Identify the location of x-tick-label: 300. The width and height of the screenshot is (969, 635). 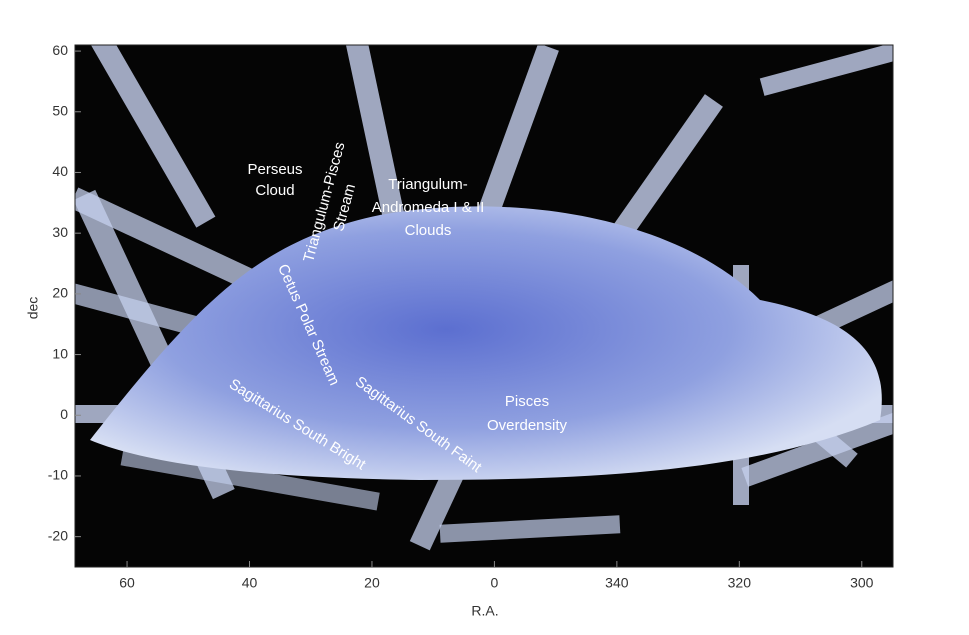
(862, 583).